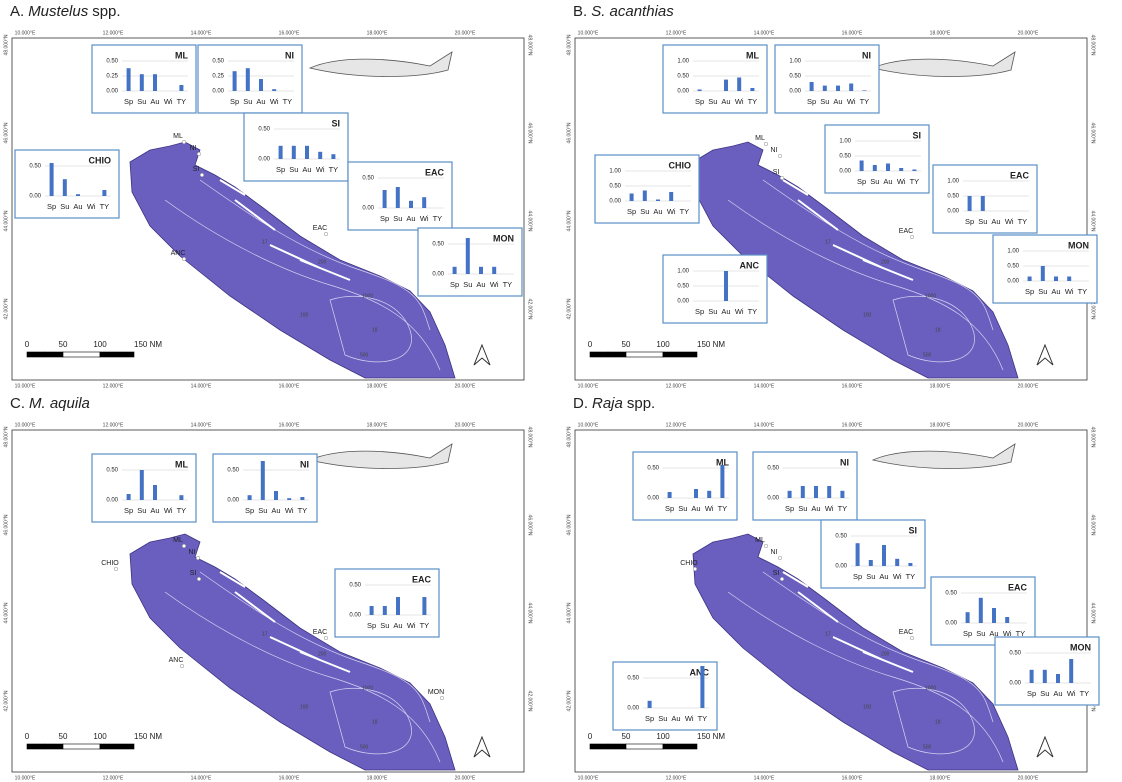  Describe the element at coordinates (1013, 252) in the screenshot. I see `y-tick-label: 1.00` at that location.